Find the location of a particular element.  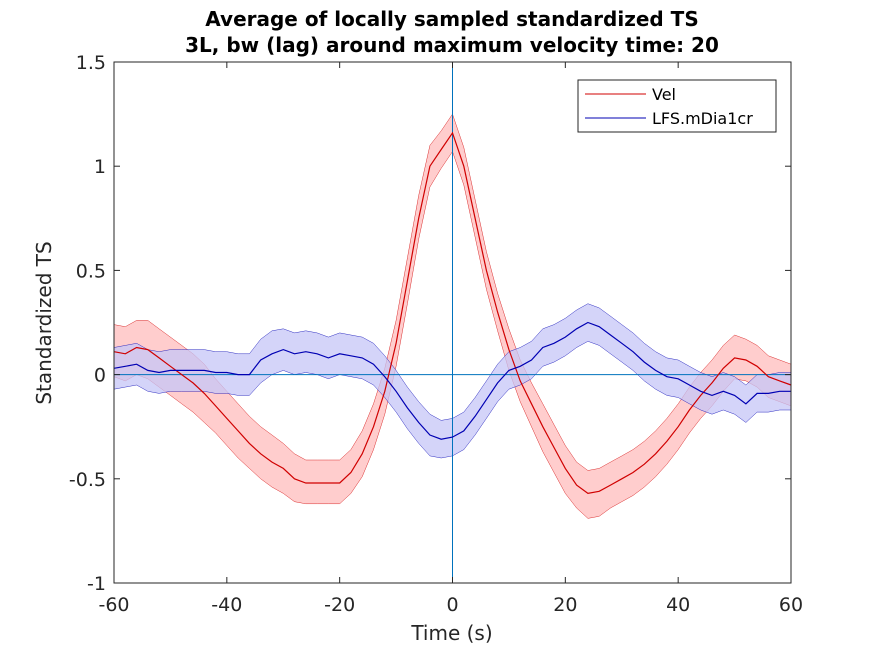

y-tick-label: -1 is located at coordinates (96, 584).